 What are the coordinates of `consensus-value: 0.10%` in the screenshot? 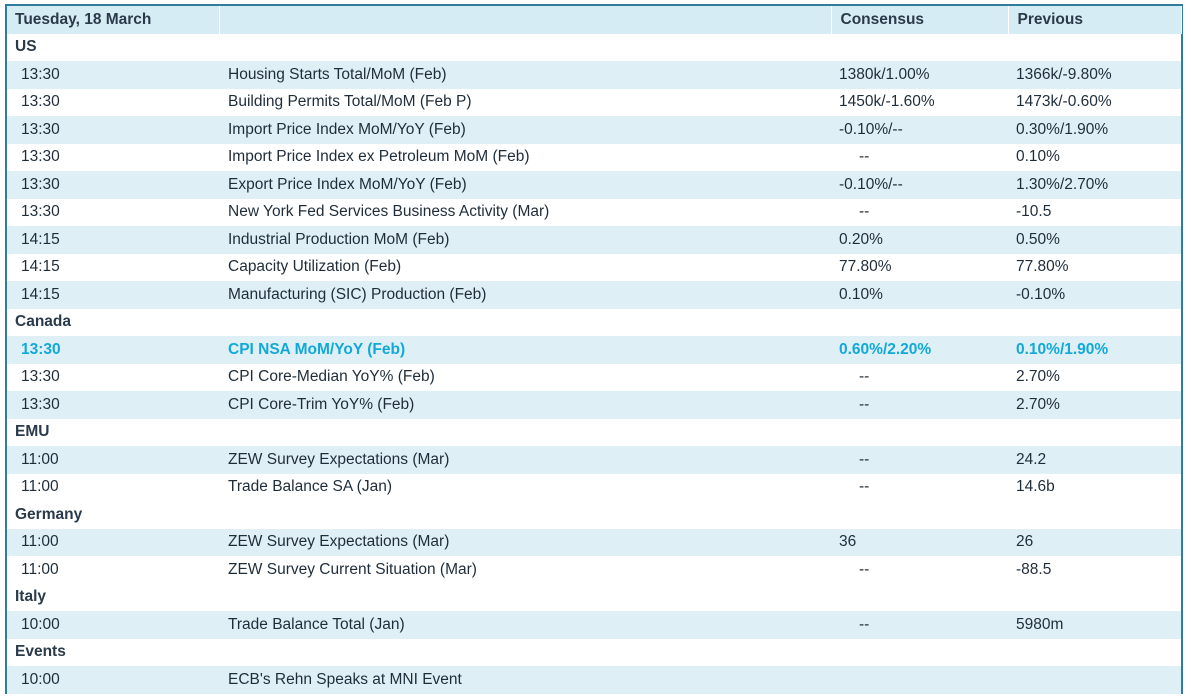 It's located at (919, 295).